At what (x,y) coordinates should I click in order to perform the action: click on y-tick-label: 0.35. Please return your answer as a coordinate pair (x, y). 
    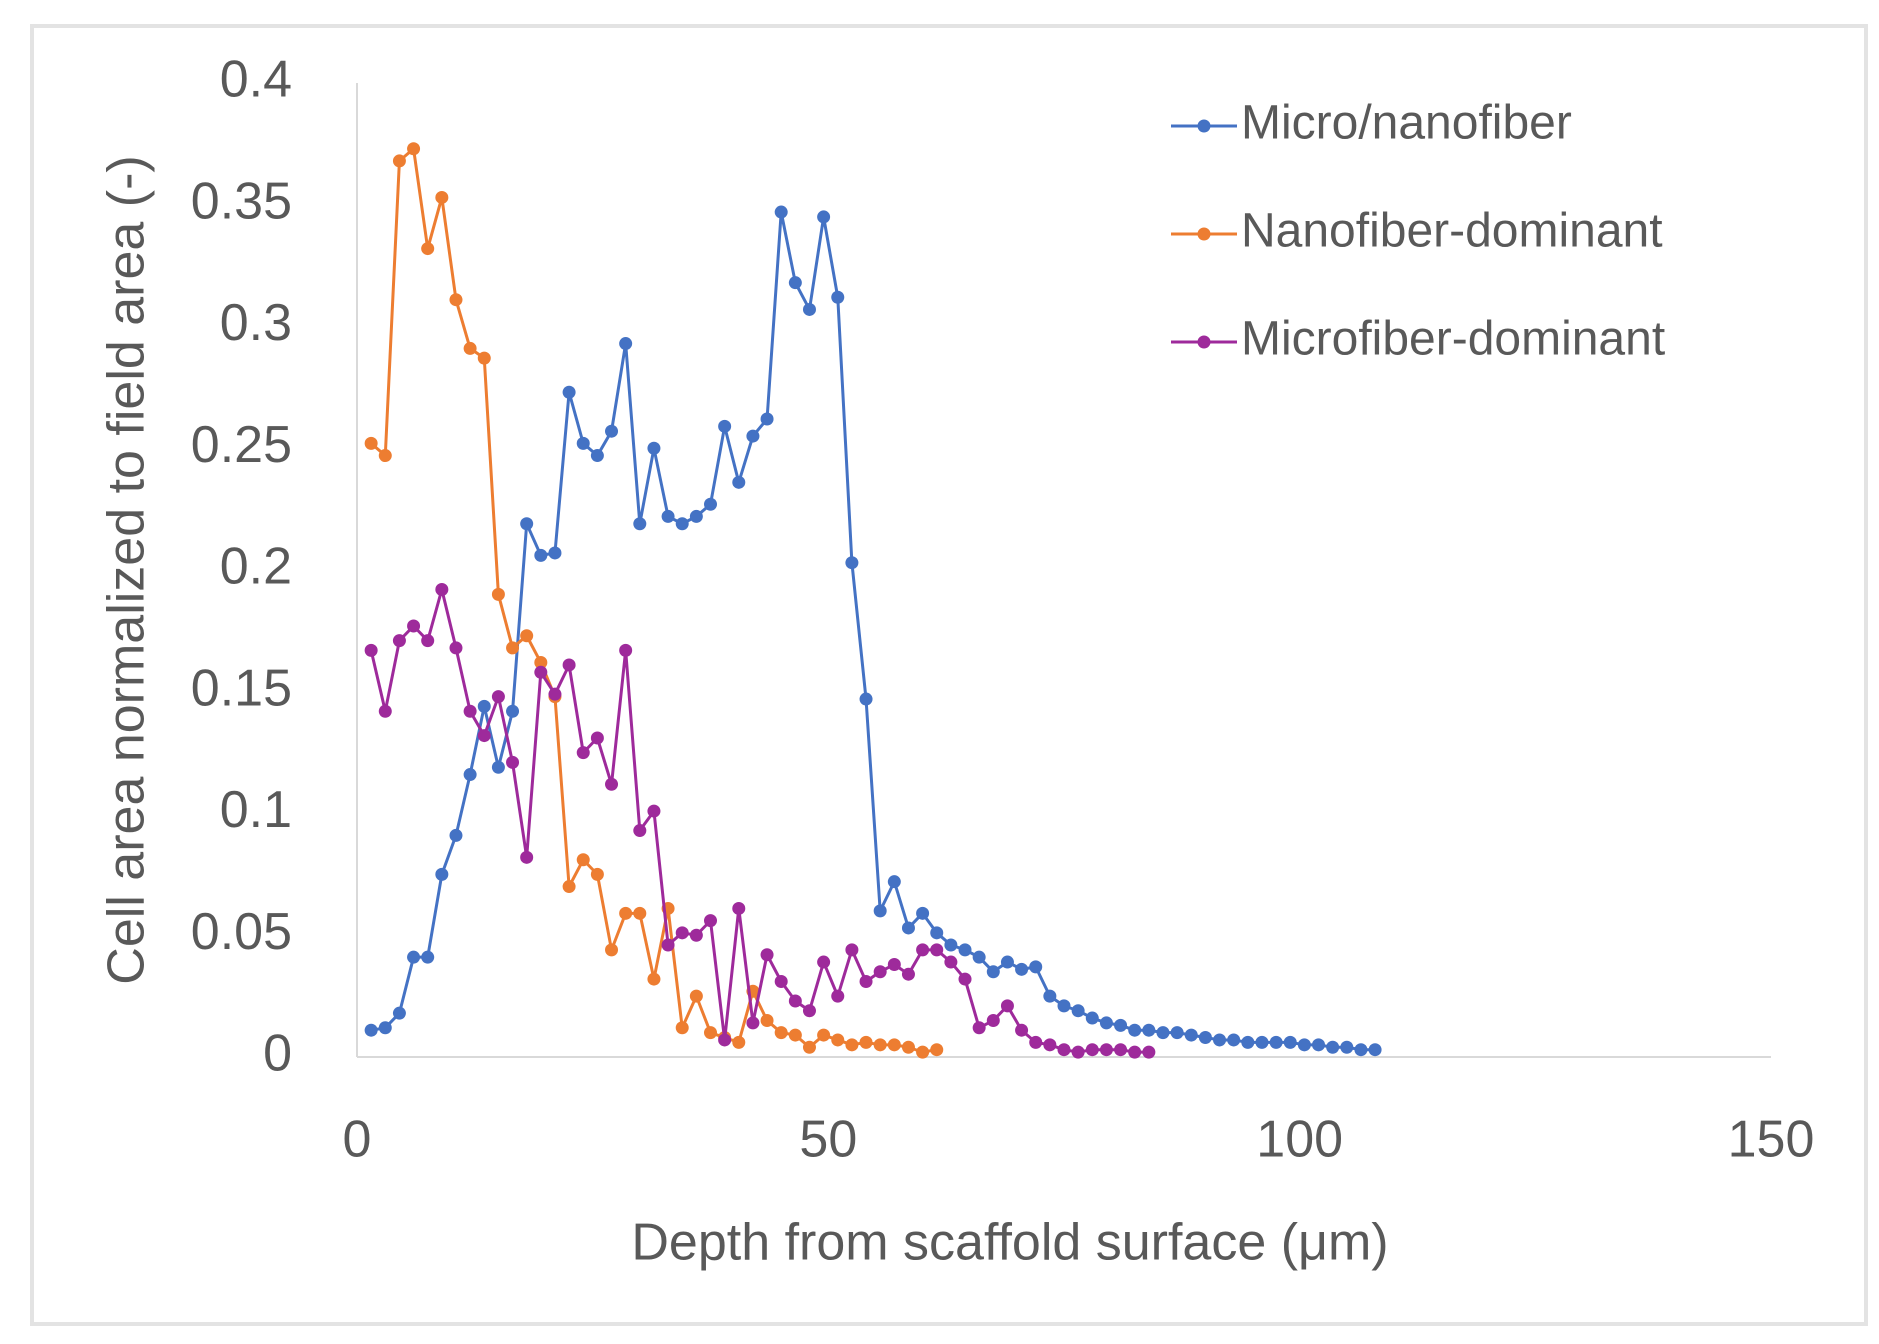
    Looking at the image, I should click on (241, 201).